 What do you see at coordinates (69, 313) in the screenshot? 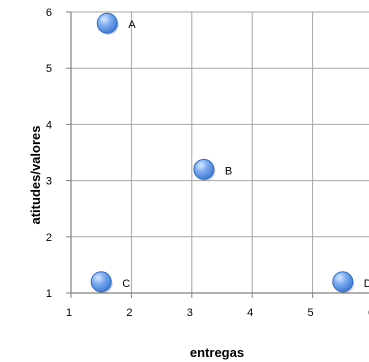
I see `x-tick-label: 1` at bounding box center [69, 313].